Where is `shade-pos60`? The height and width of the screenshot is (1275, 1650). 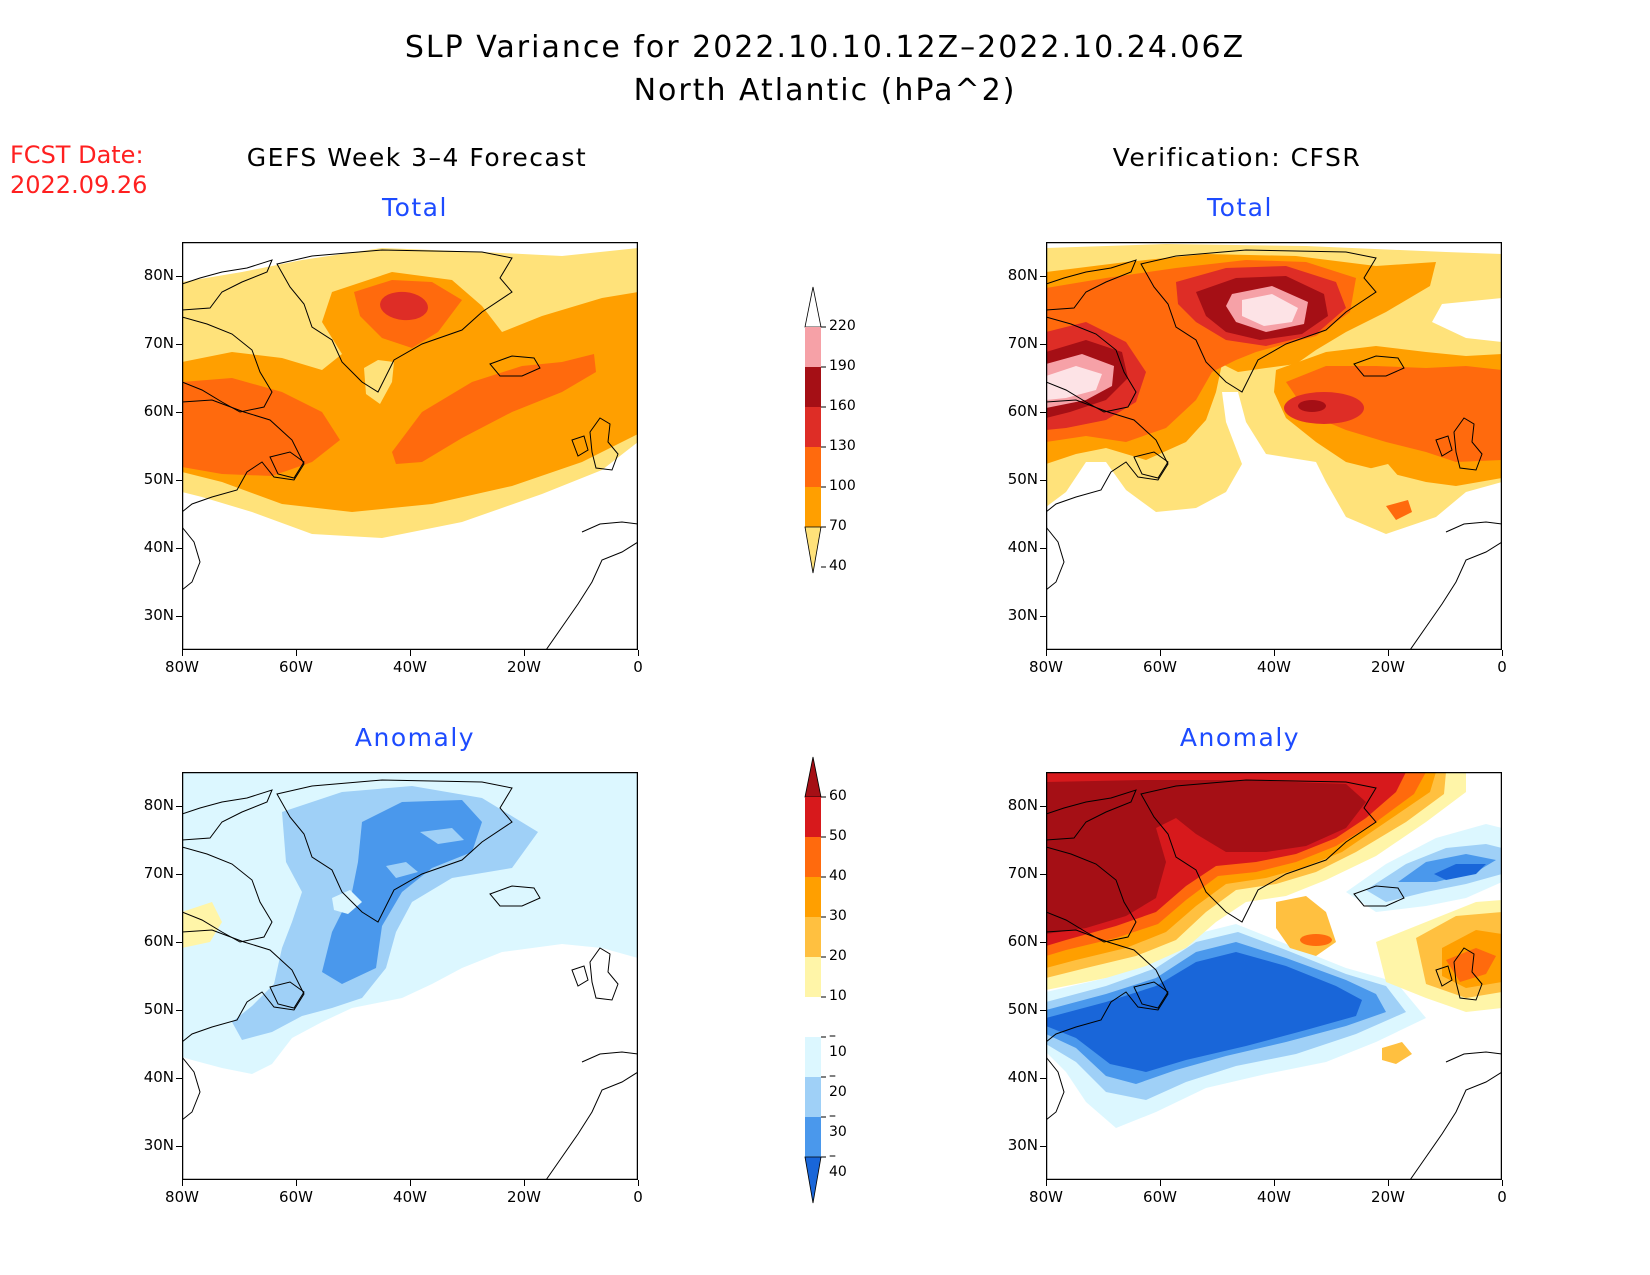
shade-pos60 is located at coordinates (1206, 857).